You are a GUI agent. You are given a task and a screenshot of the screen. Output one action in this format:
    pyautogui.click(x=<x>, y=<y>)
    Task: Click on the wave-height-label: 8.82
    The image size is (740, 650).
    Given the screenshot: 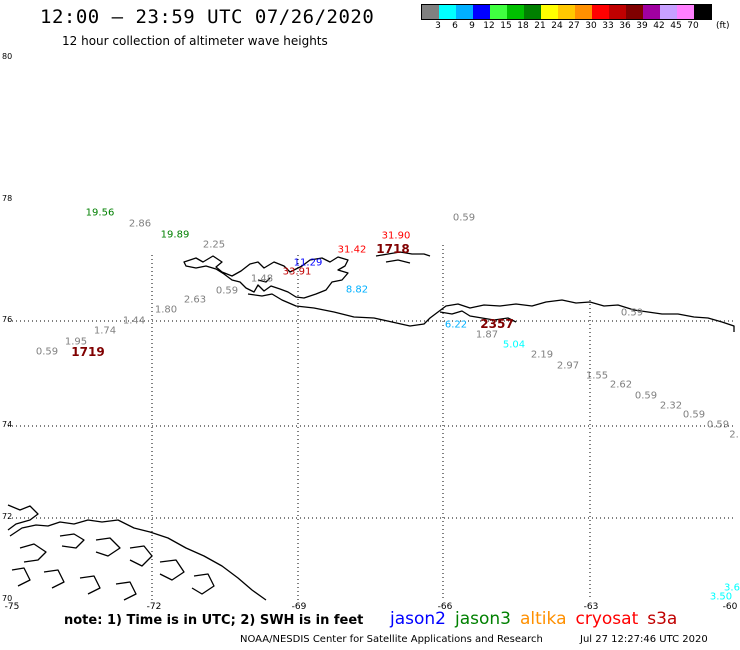 What is the action you would take?
    pyautogui.click(x=357, y=290)
    